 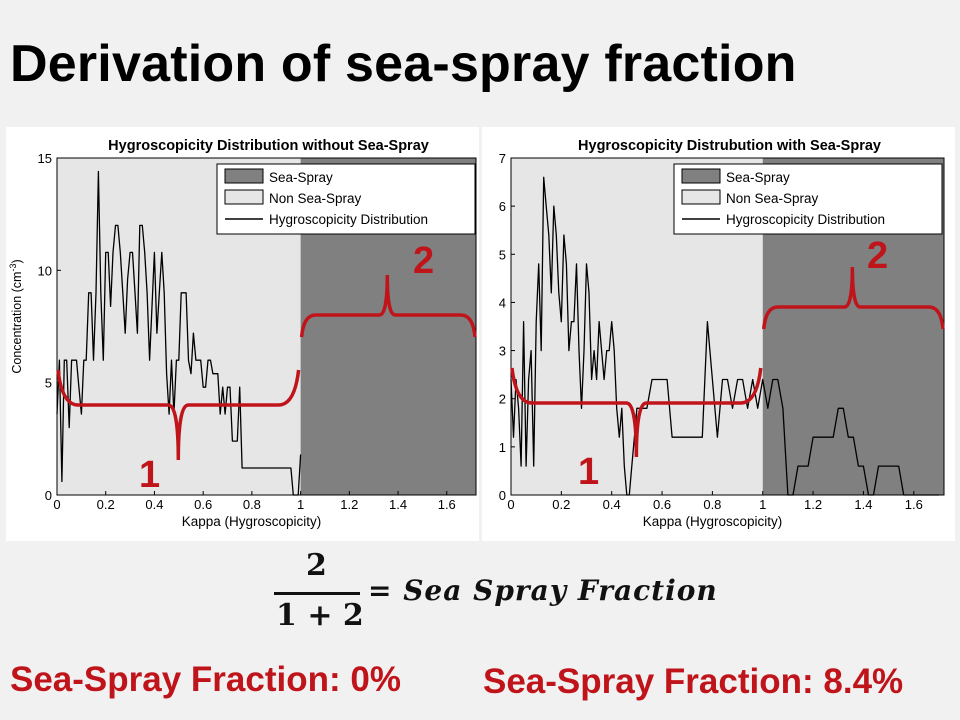 What do you see at coordinates (317, 593) in the screenshot?
I see `formula-fraction-bar` at bounding box center [317, 593].